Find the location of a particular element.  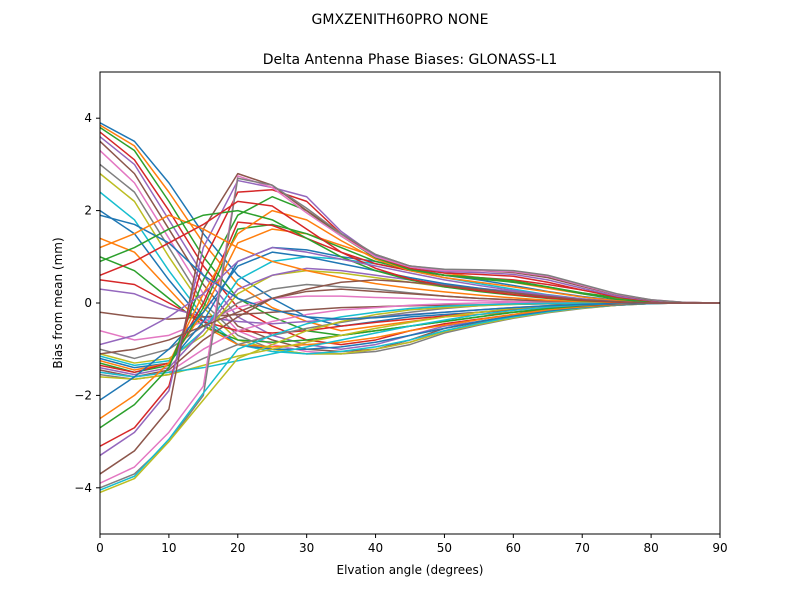

x-tick-label: 60 is located at coordinates (513, 548).